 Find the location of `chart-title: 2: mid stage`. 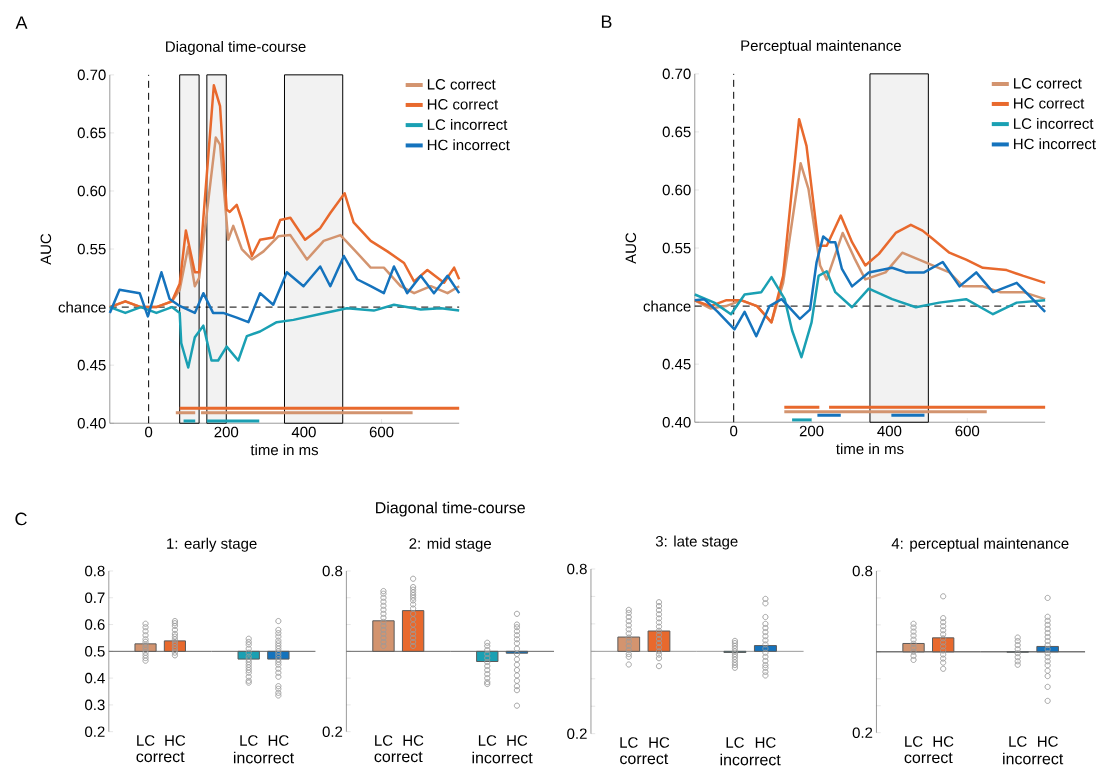

chart-title: 2: mid stage is located at coordinates (450, 545).